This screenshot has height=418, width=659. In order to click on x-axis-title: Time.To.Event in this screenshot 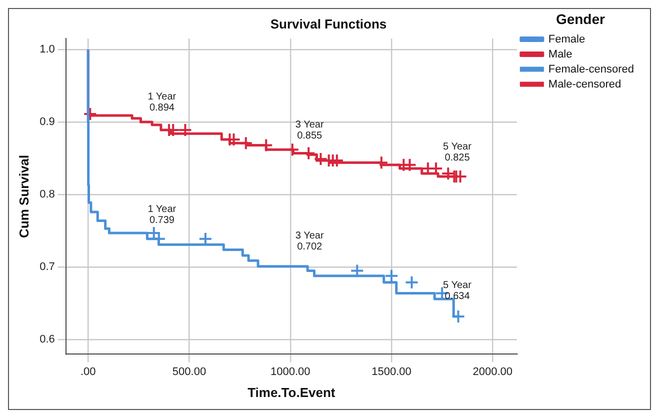, I will do `click(292, 392)`.